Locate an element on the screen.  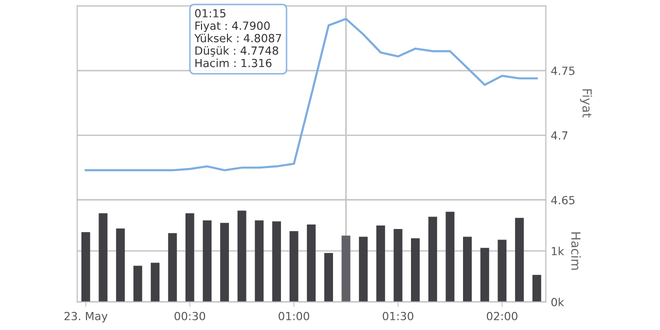
x-tick-label: 02:00 is located at coordinates (502, 316).